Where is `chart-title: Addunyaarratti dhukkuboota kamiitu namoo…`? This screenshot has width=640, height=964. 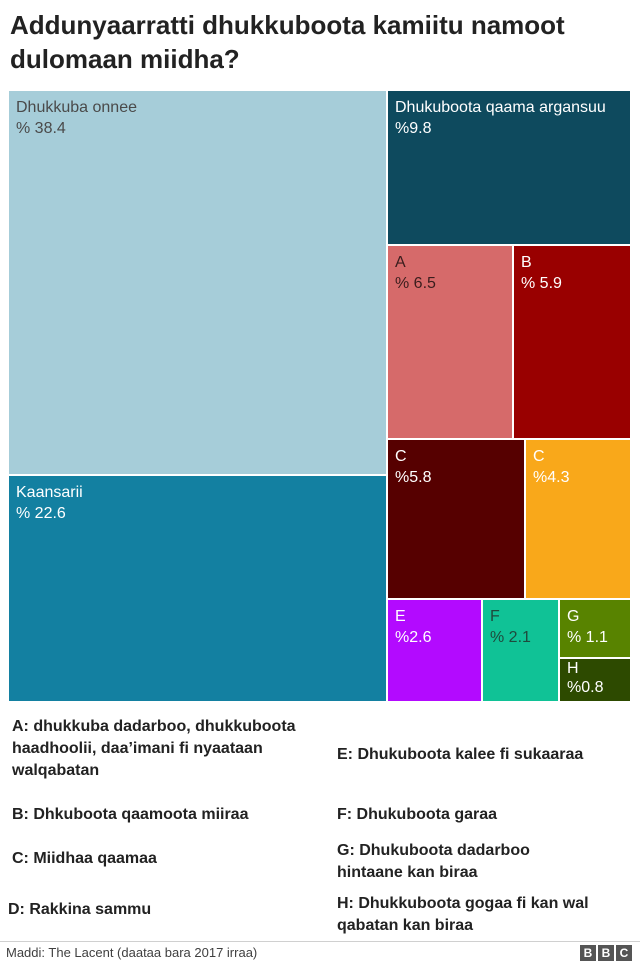
chart-title: Addunyaarratti dhukkuboota kamiitu namoo… is located at coordinates (287, 42).